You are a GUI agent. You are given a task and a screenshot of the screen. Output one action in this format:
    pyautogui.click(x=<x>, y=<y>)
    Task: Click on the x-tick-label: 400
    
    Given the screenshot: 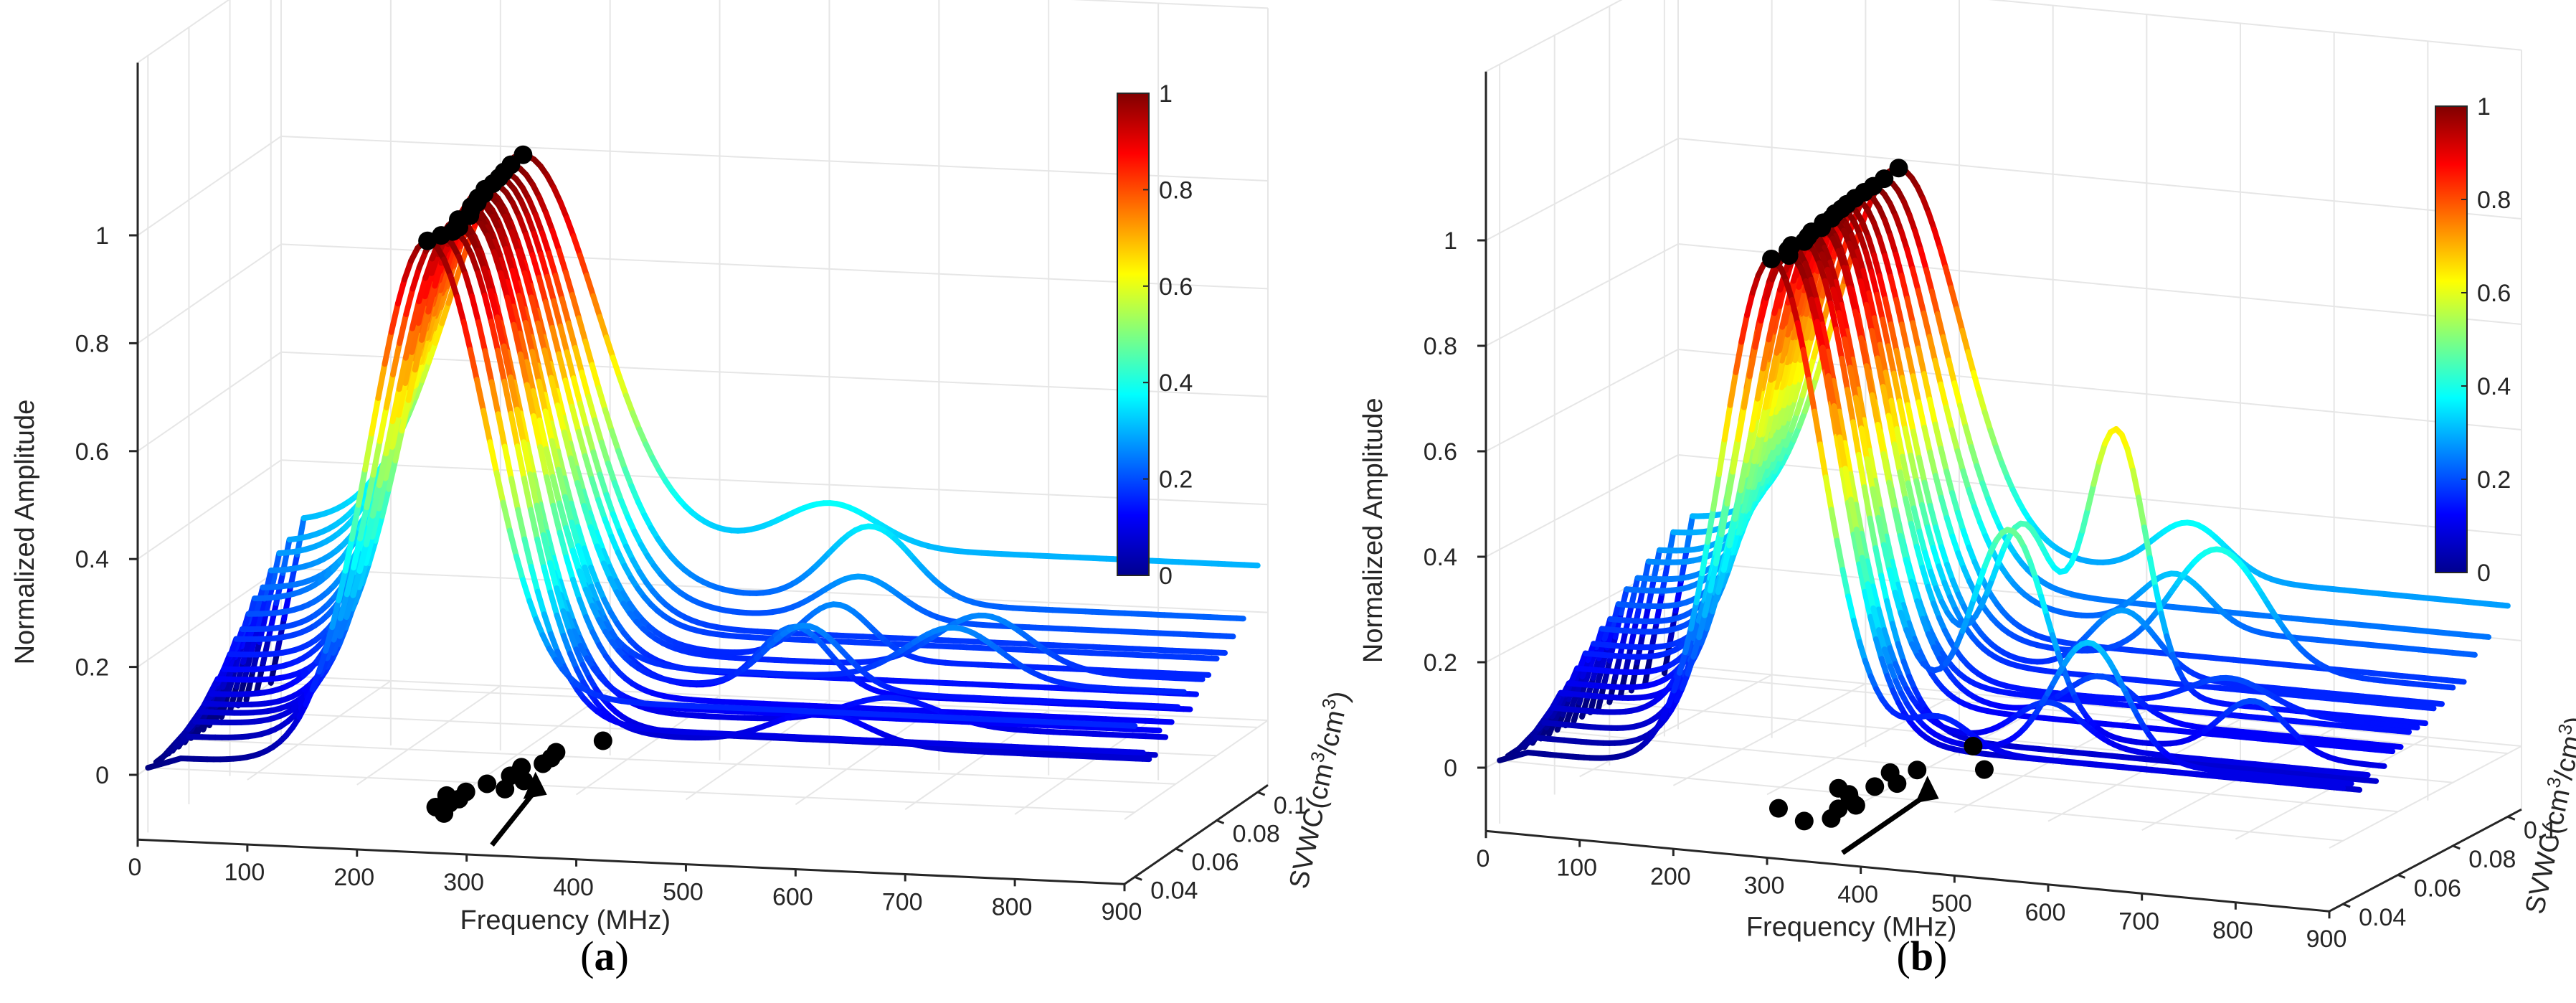 What is the action you would take?
    pyautogui.click(x=573, y=887)
    